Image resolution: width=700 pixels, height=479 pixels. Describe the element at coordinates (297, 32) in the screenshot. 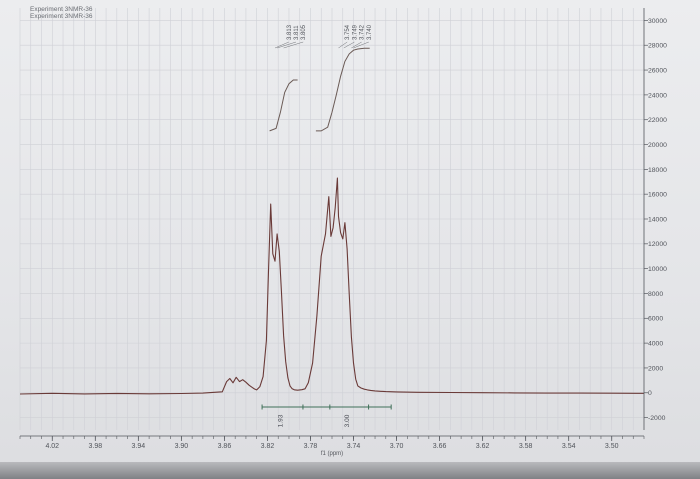

I see `peak-label: 3.811` at that location.